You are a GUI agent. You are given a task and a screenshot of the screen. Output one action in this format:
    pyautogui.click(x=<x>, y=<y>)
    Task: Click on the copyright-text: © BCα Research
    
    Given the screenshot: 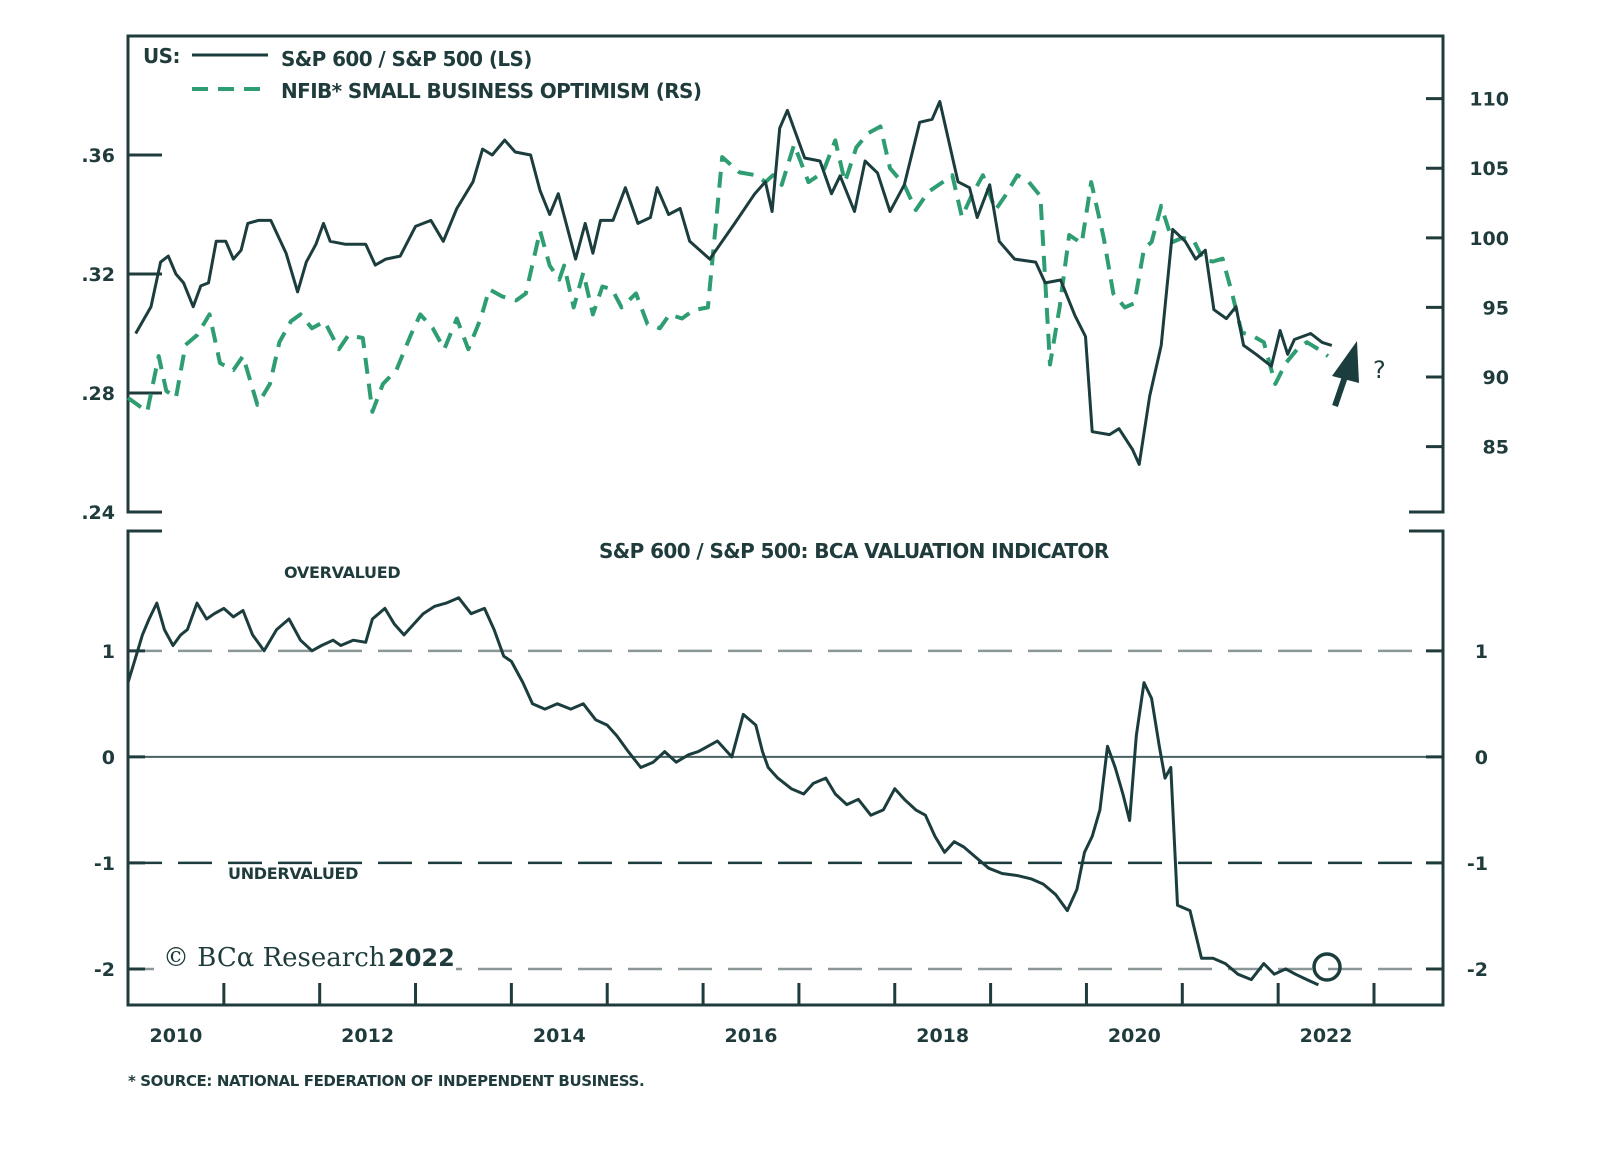 What is the action you would take?
    pyautogui.click(x=274, y=958)
    